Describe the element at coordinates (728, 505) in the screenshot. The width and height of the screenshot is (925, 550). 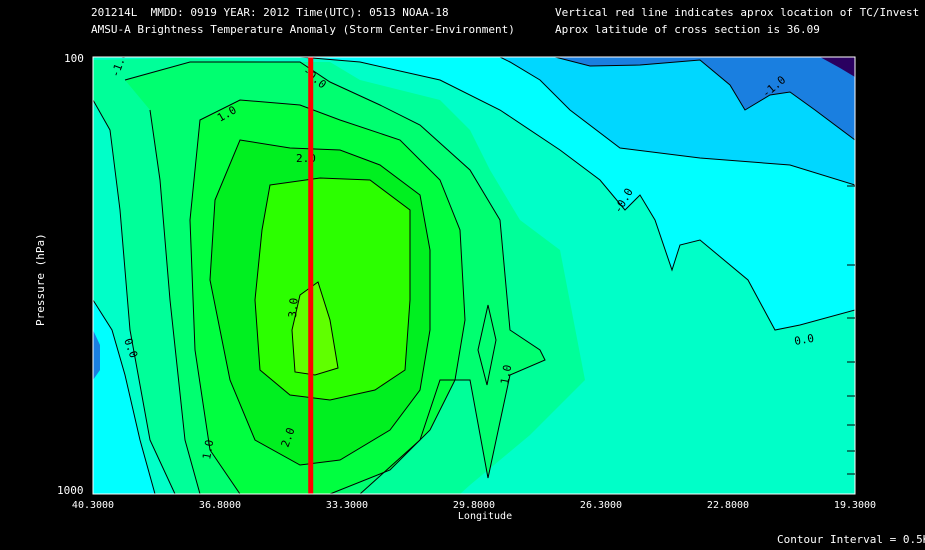
I see `x-tick-label: 22.8000` at that location.